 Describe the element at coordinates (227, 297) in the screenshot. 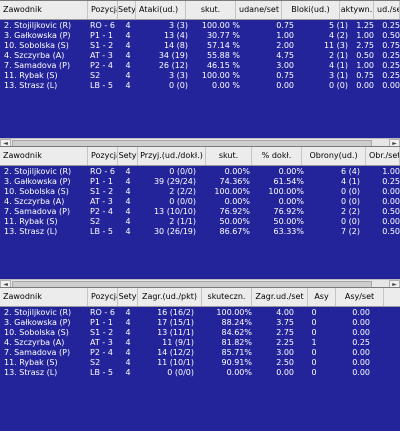

I see `column-header: skuteczn.` at that location.